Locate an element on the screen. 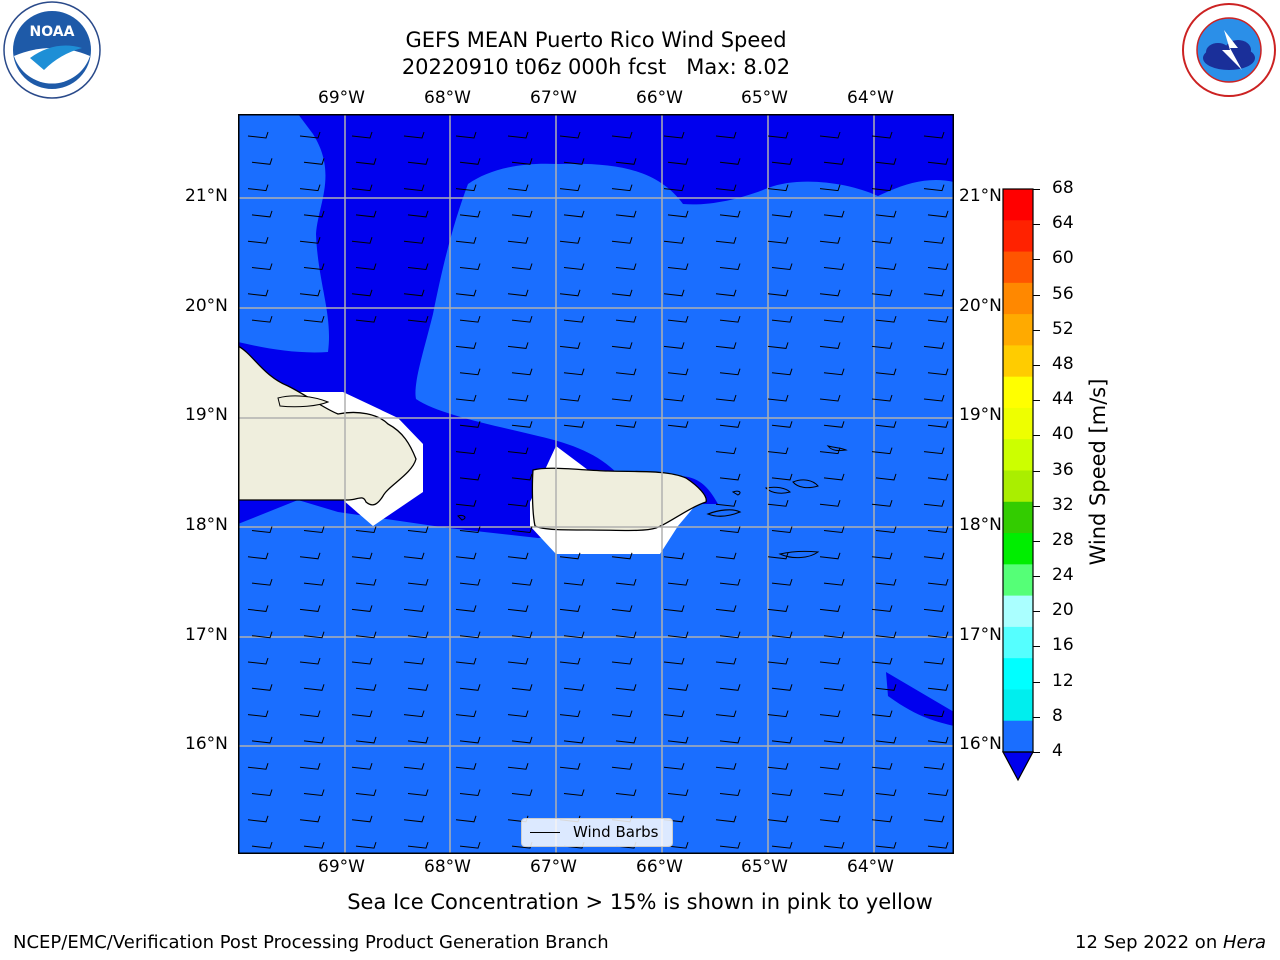 The height and width of the screenshot is (960, 1280). colorbar is located at coordinates (1018, 485).